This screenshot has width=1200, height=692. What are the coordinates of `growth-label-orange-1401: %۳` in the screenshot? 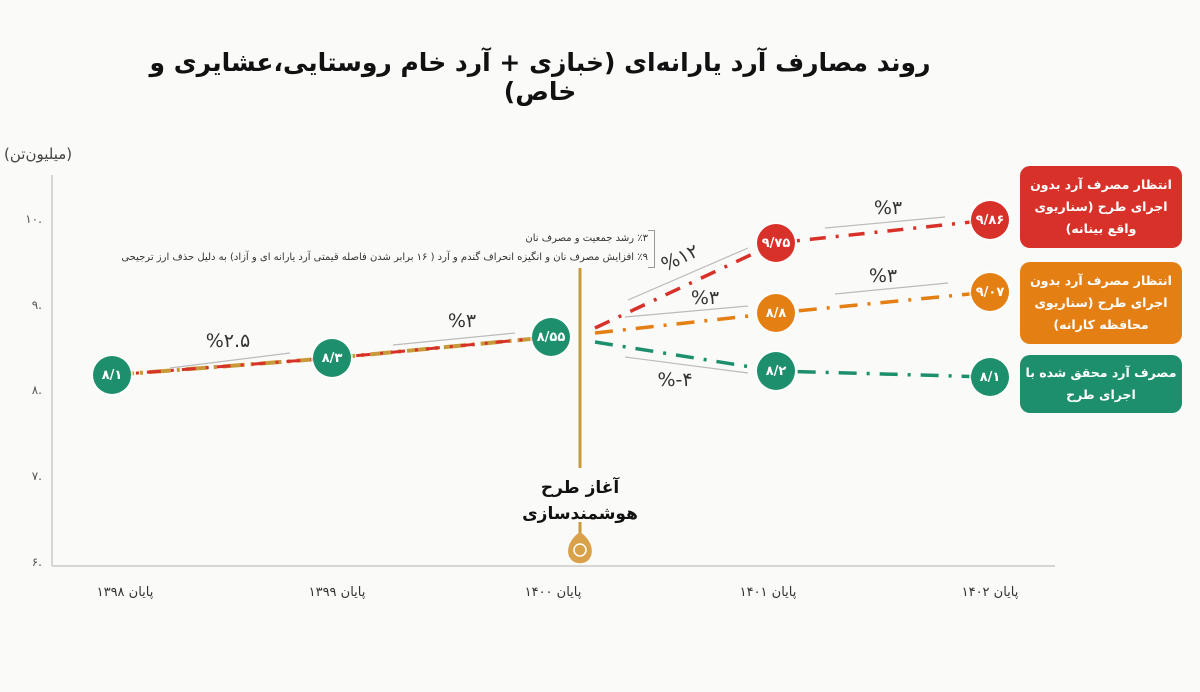 It's located at (705, 298).